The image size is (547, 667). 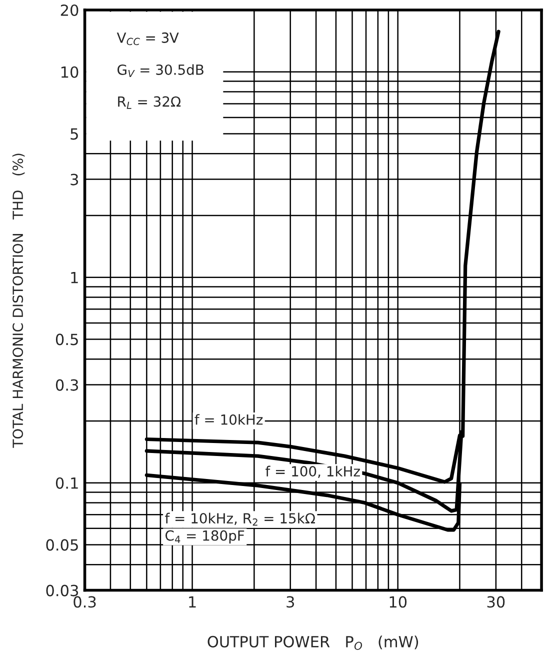 What do you see at coordinates (290, 602) in the screenshot?
I see `x-tick-label: 3` at bounding box center [290, 602].